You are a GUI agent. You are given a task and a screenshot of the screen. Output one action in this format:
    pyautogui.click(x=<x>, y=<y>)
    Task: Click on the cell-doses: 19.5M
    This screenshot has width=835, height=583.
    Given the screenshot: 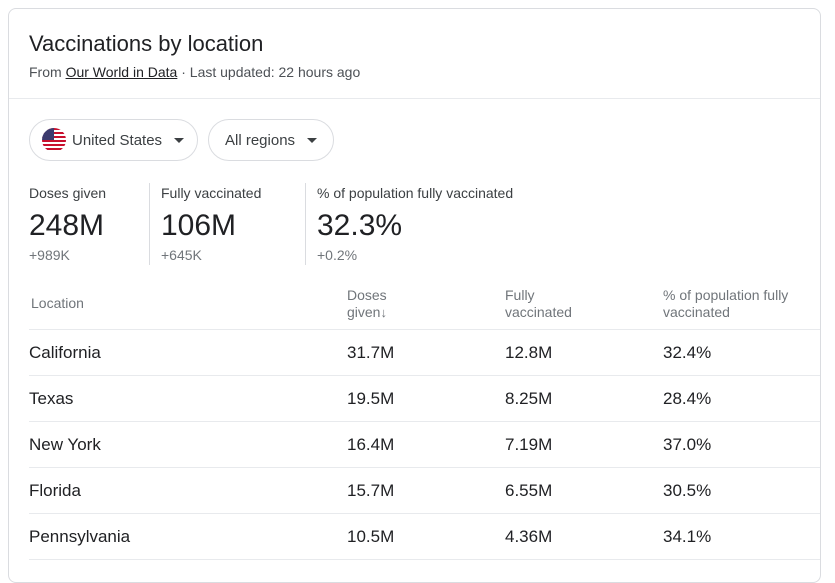 What is the action you would take?
    pyautogui.click(x=426, y=398)
    